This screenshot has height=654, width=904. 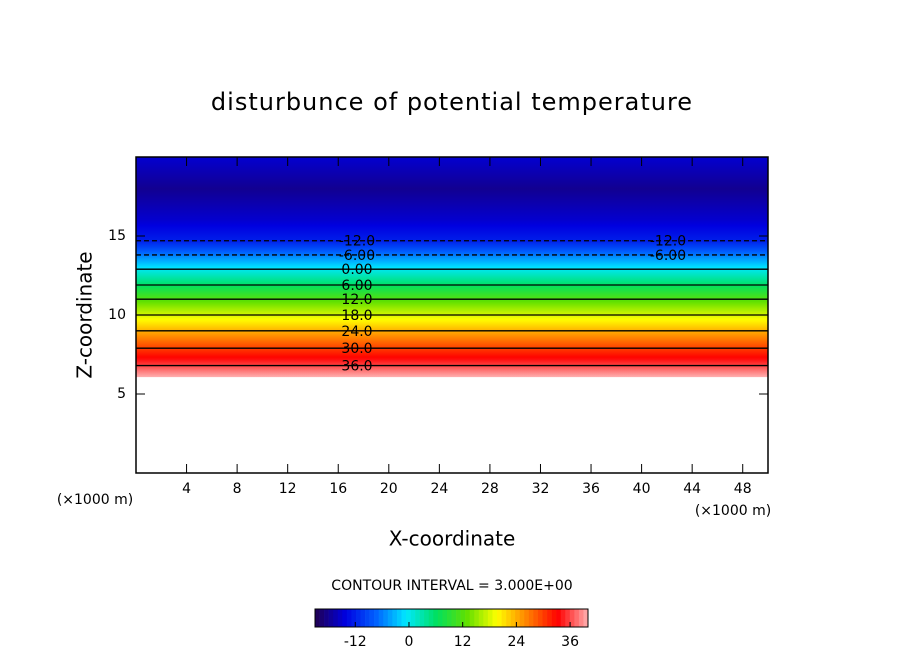 I want to click on contour-interval: CONTOUR INTERVAL = 3.000E+00, so click(x=451, y=586).